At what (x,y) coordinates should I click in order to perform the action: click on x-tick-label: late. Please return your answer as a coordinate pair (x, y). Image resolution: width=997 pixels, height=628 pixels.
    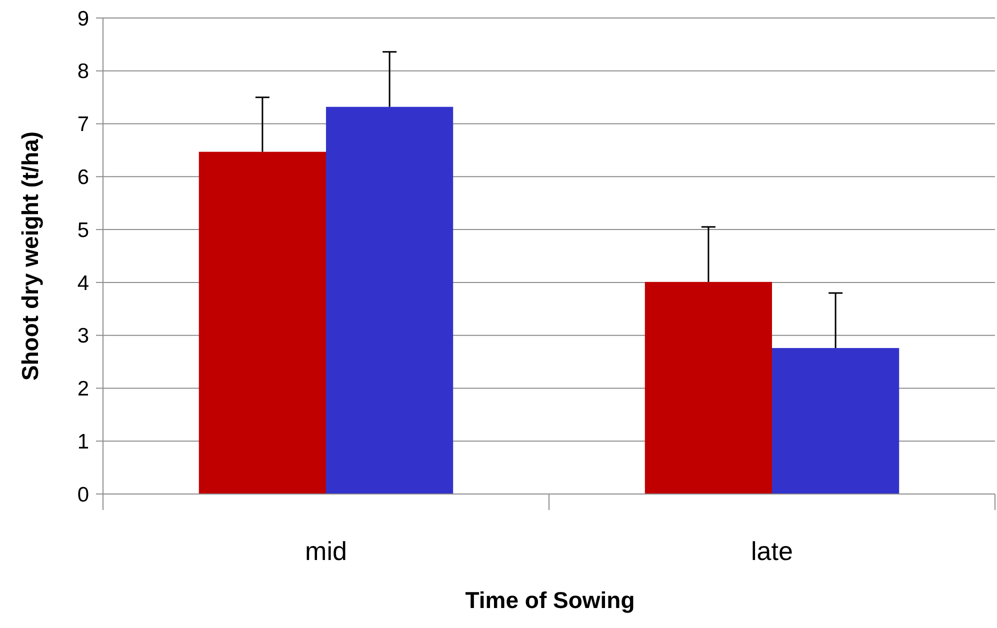
    Looking at the image, I should click on (772, 551).